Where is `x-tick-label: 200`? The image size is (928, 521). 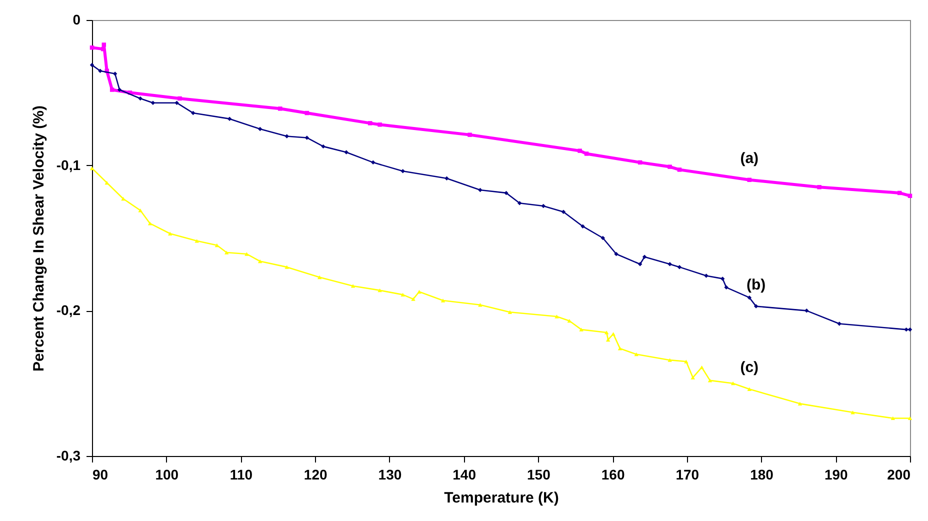
x-tick-label: 200 is located at coordinates (899, 474).